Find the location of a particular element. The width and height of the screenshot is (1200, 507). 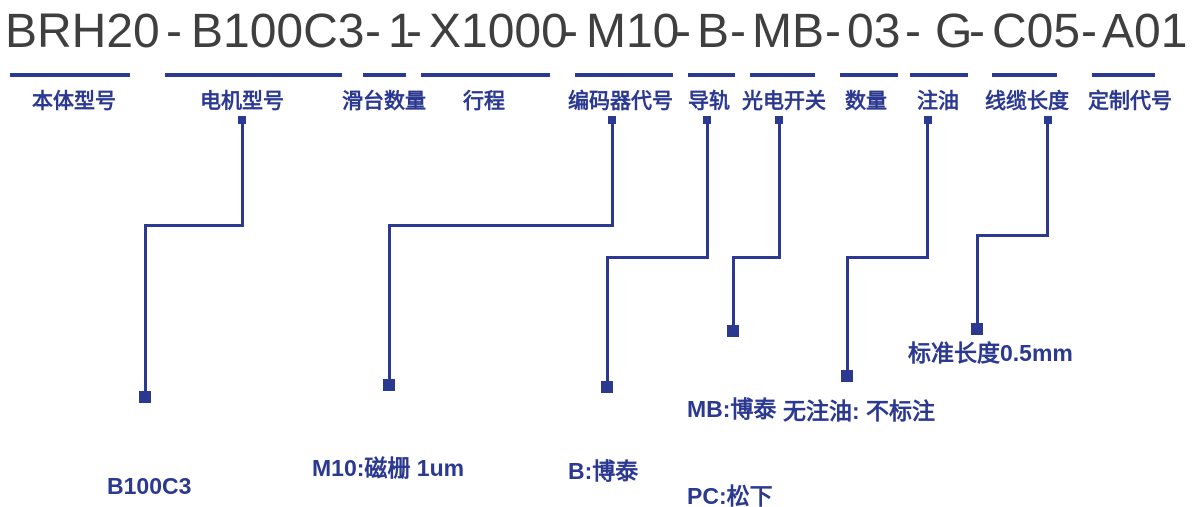

model-code-segment: A01 is located at coordinates (1145, 31).